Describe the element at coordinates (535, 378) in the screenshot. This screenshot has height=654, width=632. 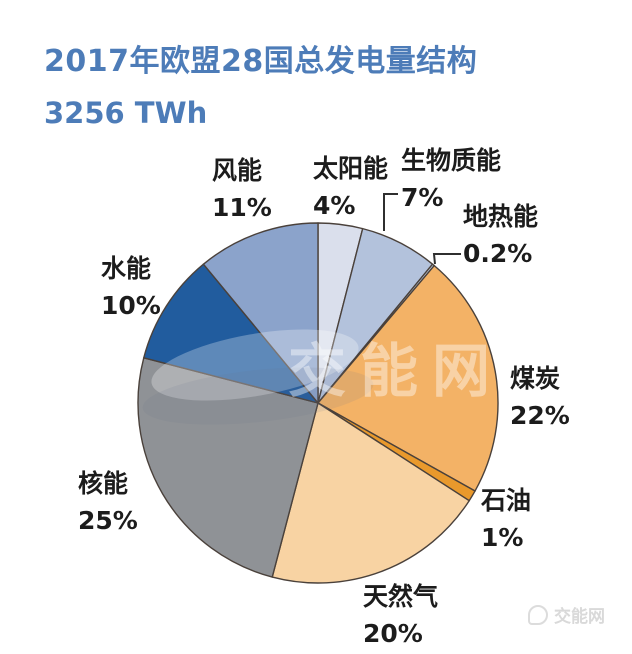
I see `label-coal-name: 煤炭` at that location.